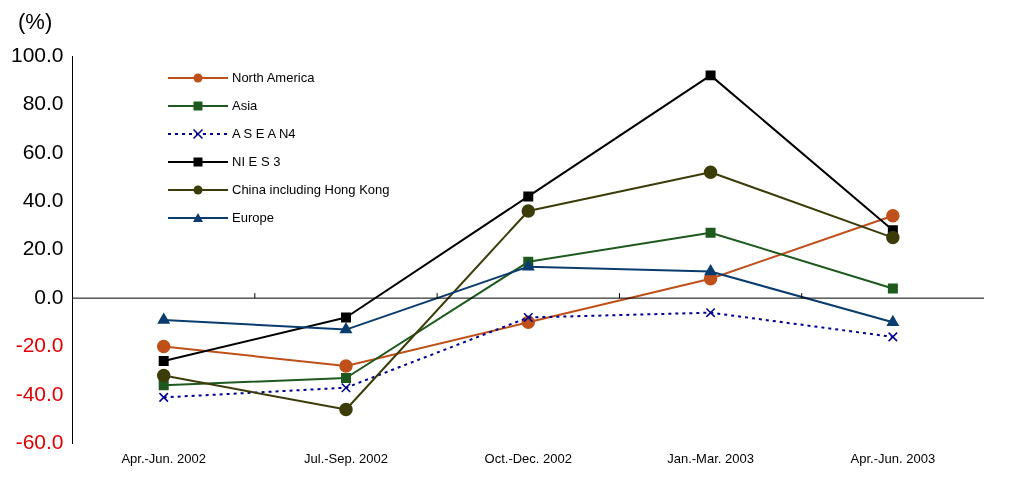 The width and height of the screenshot is (1012, 483). What do you see at coordinates (311, 190) in the screenshot?
I see `legend-label: China including Hong Kong` at bounding box center [311, 190].